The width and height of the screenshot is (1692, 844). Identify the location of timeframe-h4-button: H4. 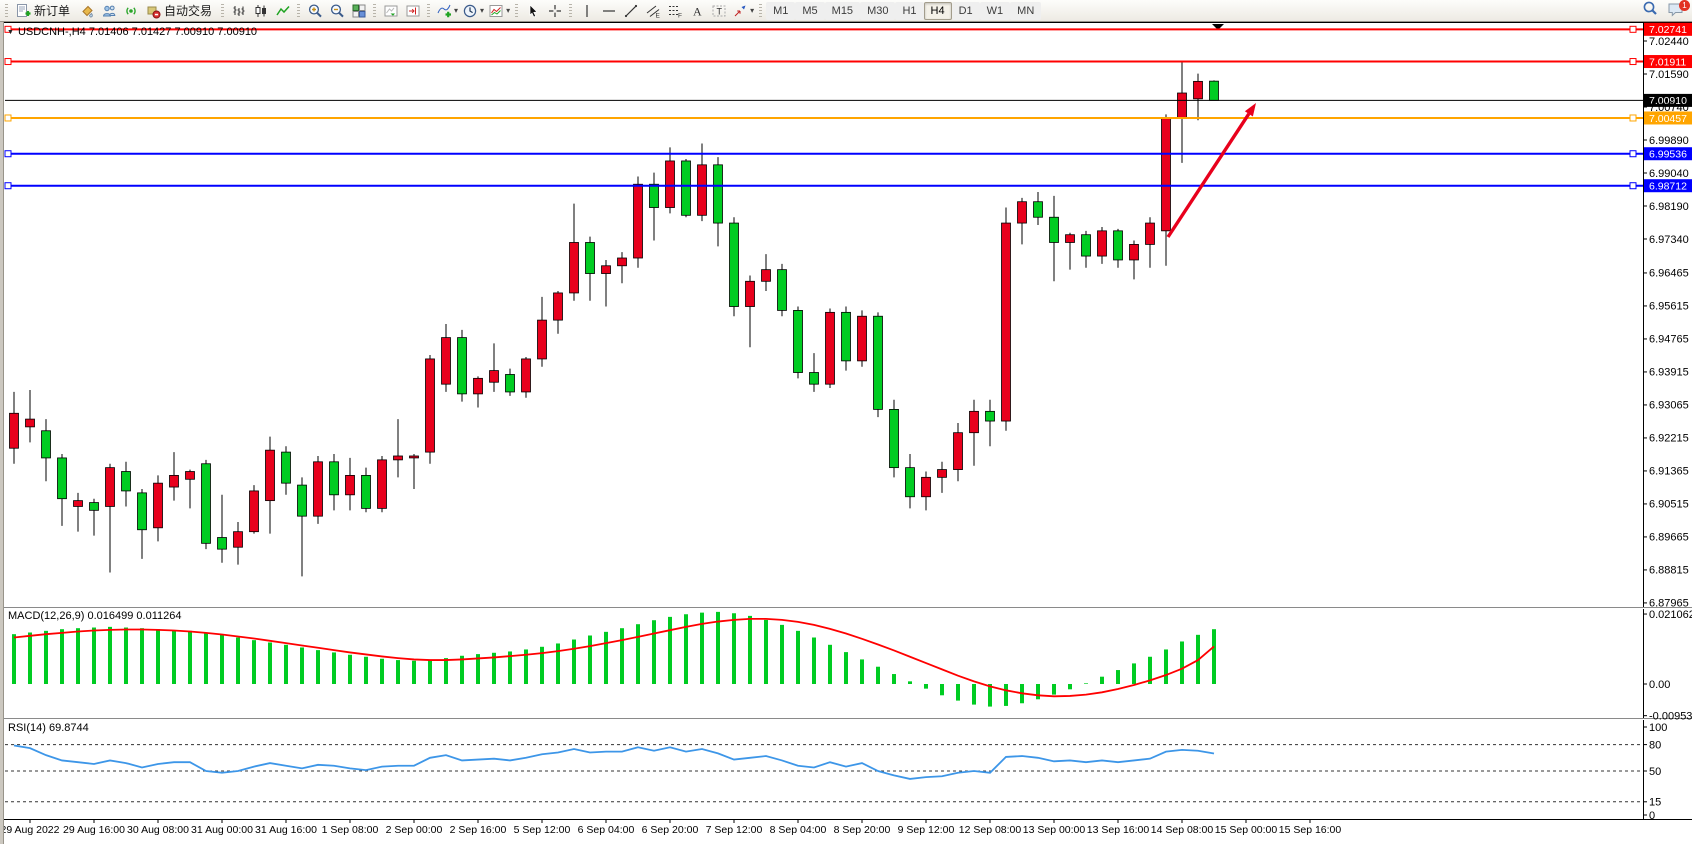
(937, 10).